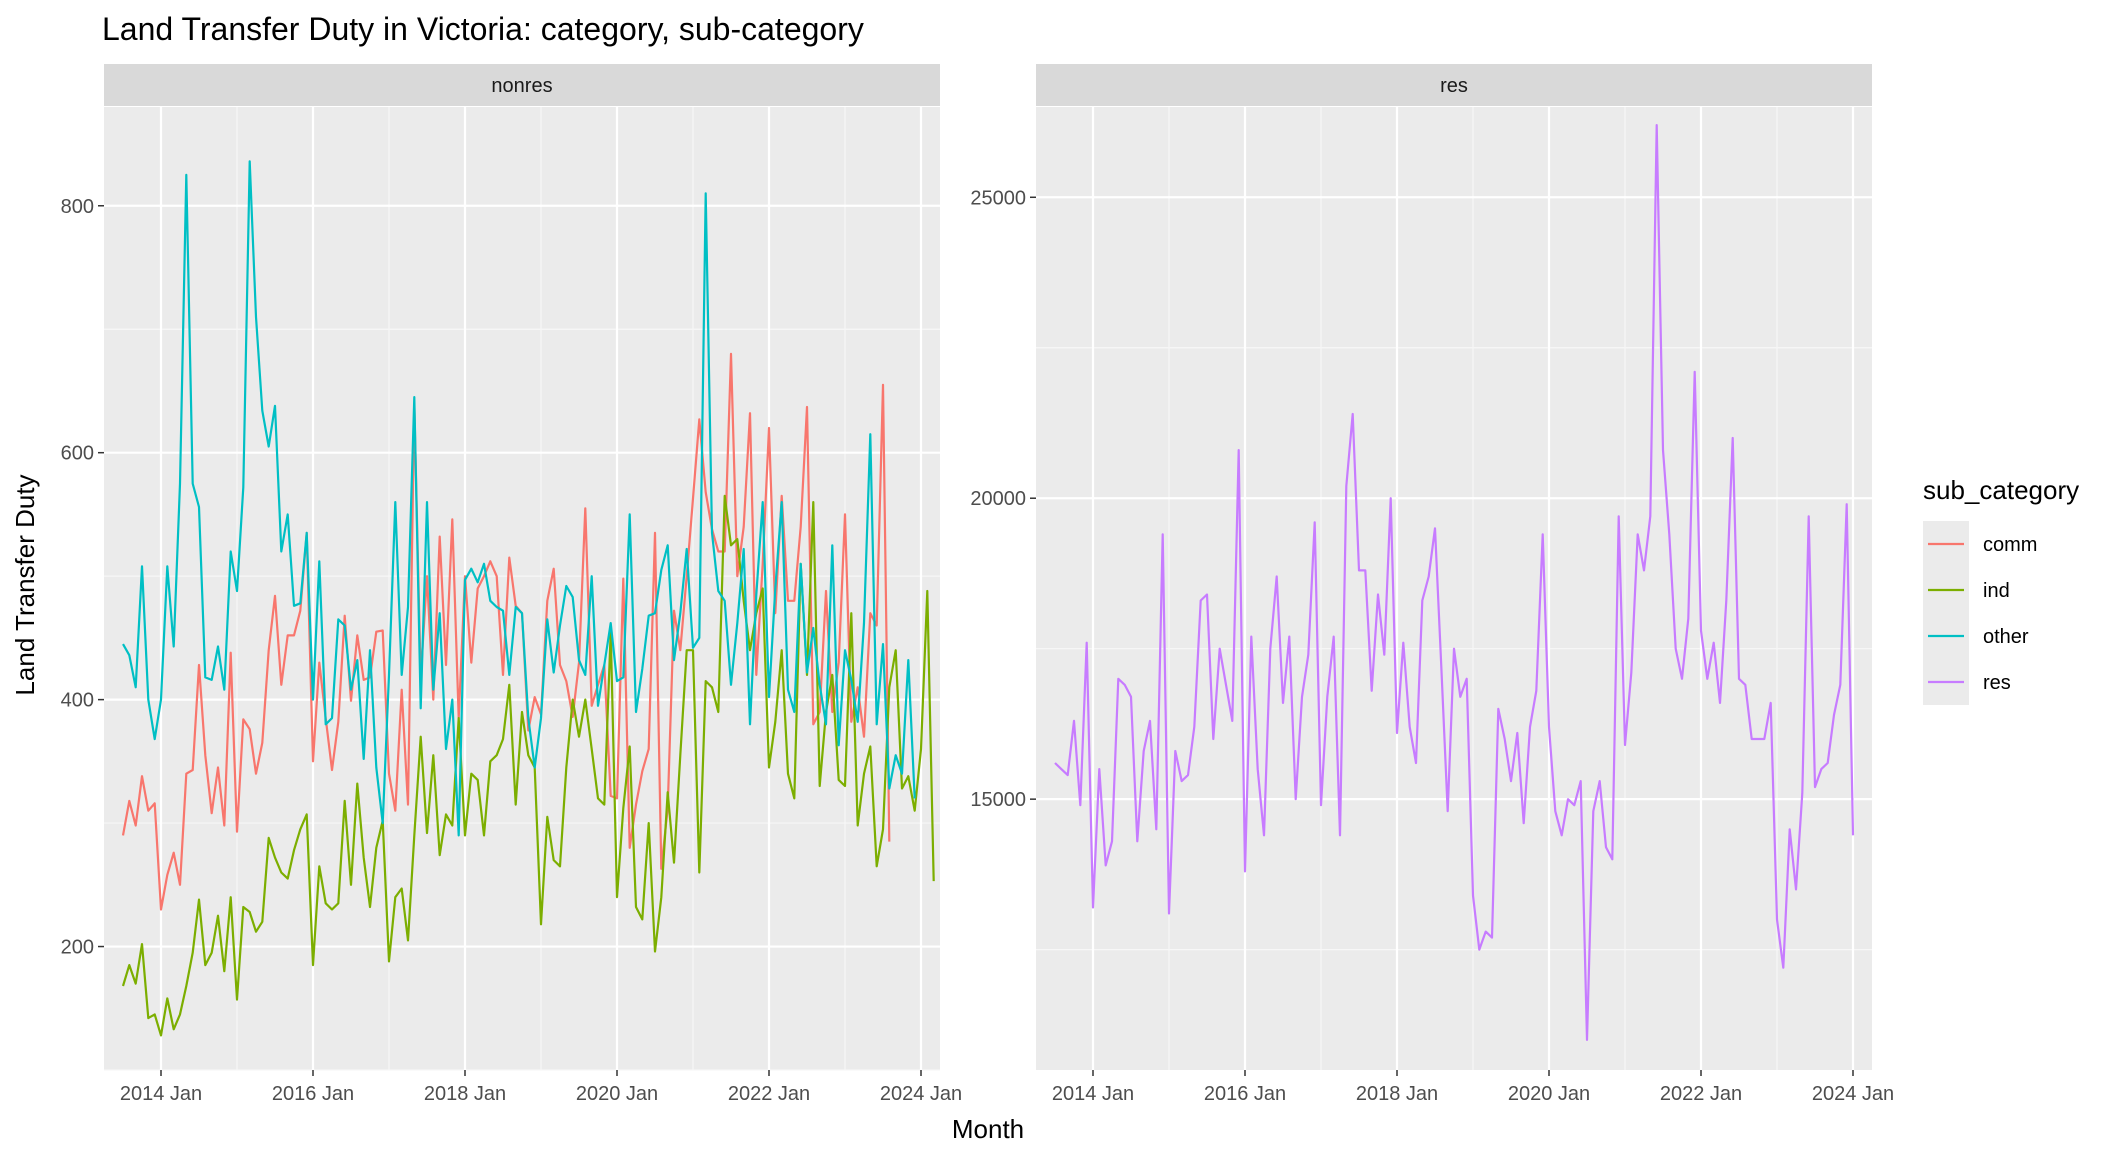 This screenshot has width=2112, height=1152. What do you see at coordinates (998, 499) in the screenshot?
I see `y-tick-label: 20000` at bounding box center [998, 499].